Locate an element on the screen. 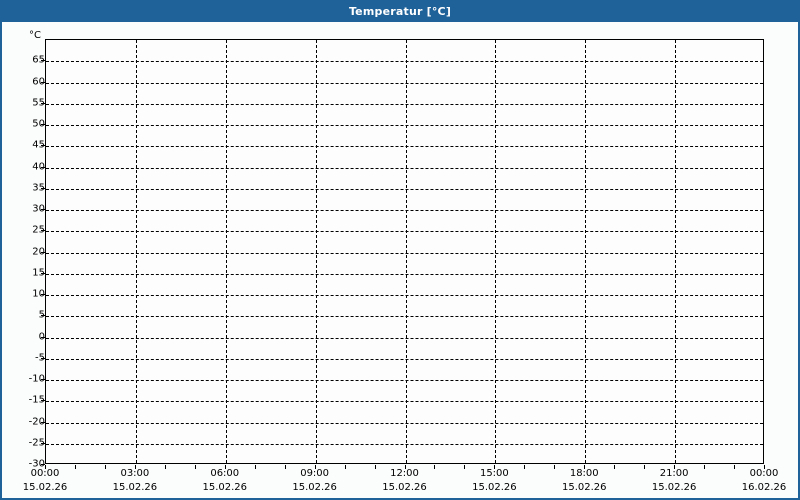 This screenshot has height=500, width=800. x-axis-tick-time: 06:00 is located at coordinates (225, 473).